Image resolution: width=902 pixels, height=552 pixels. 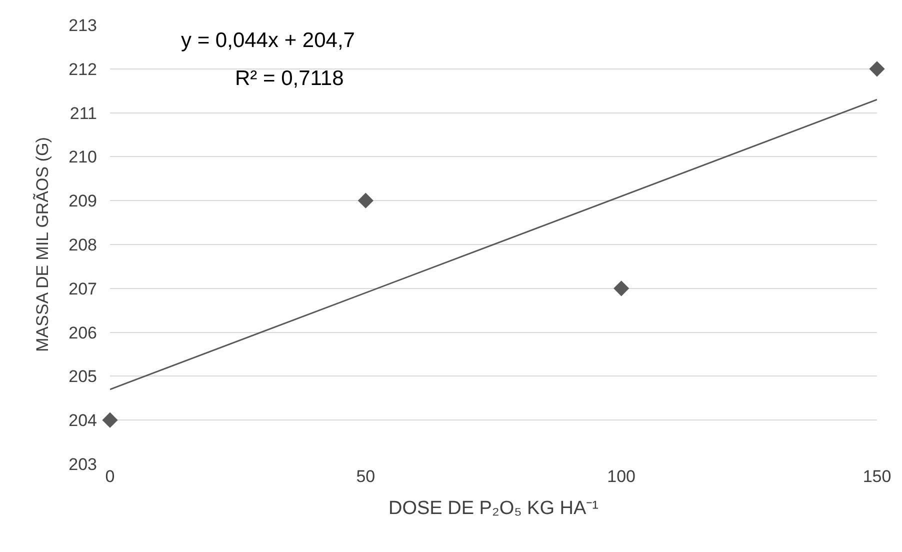 I want to click on y-tick-label: 212, so click(x=82, y=69).